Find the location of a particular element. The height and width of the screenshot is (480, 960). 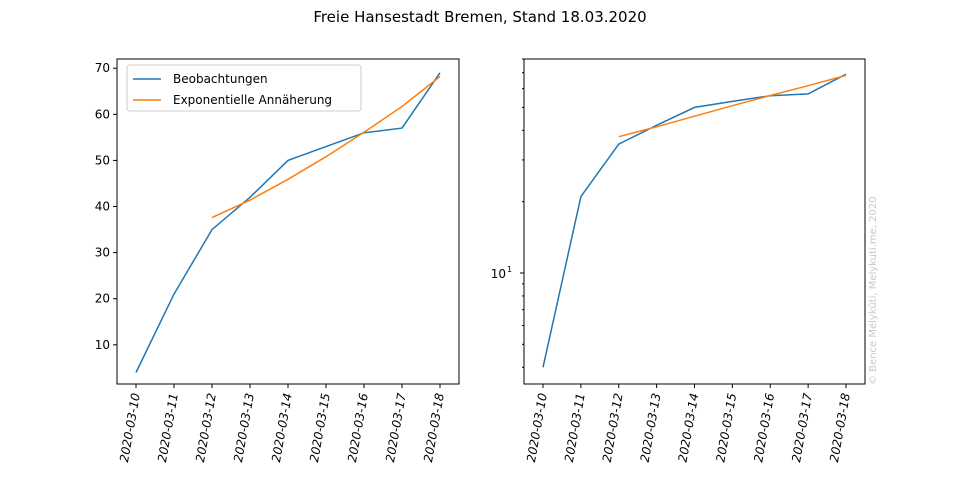

y-tick-label-exponent: 1 is located at coordinates (509, 269).